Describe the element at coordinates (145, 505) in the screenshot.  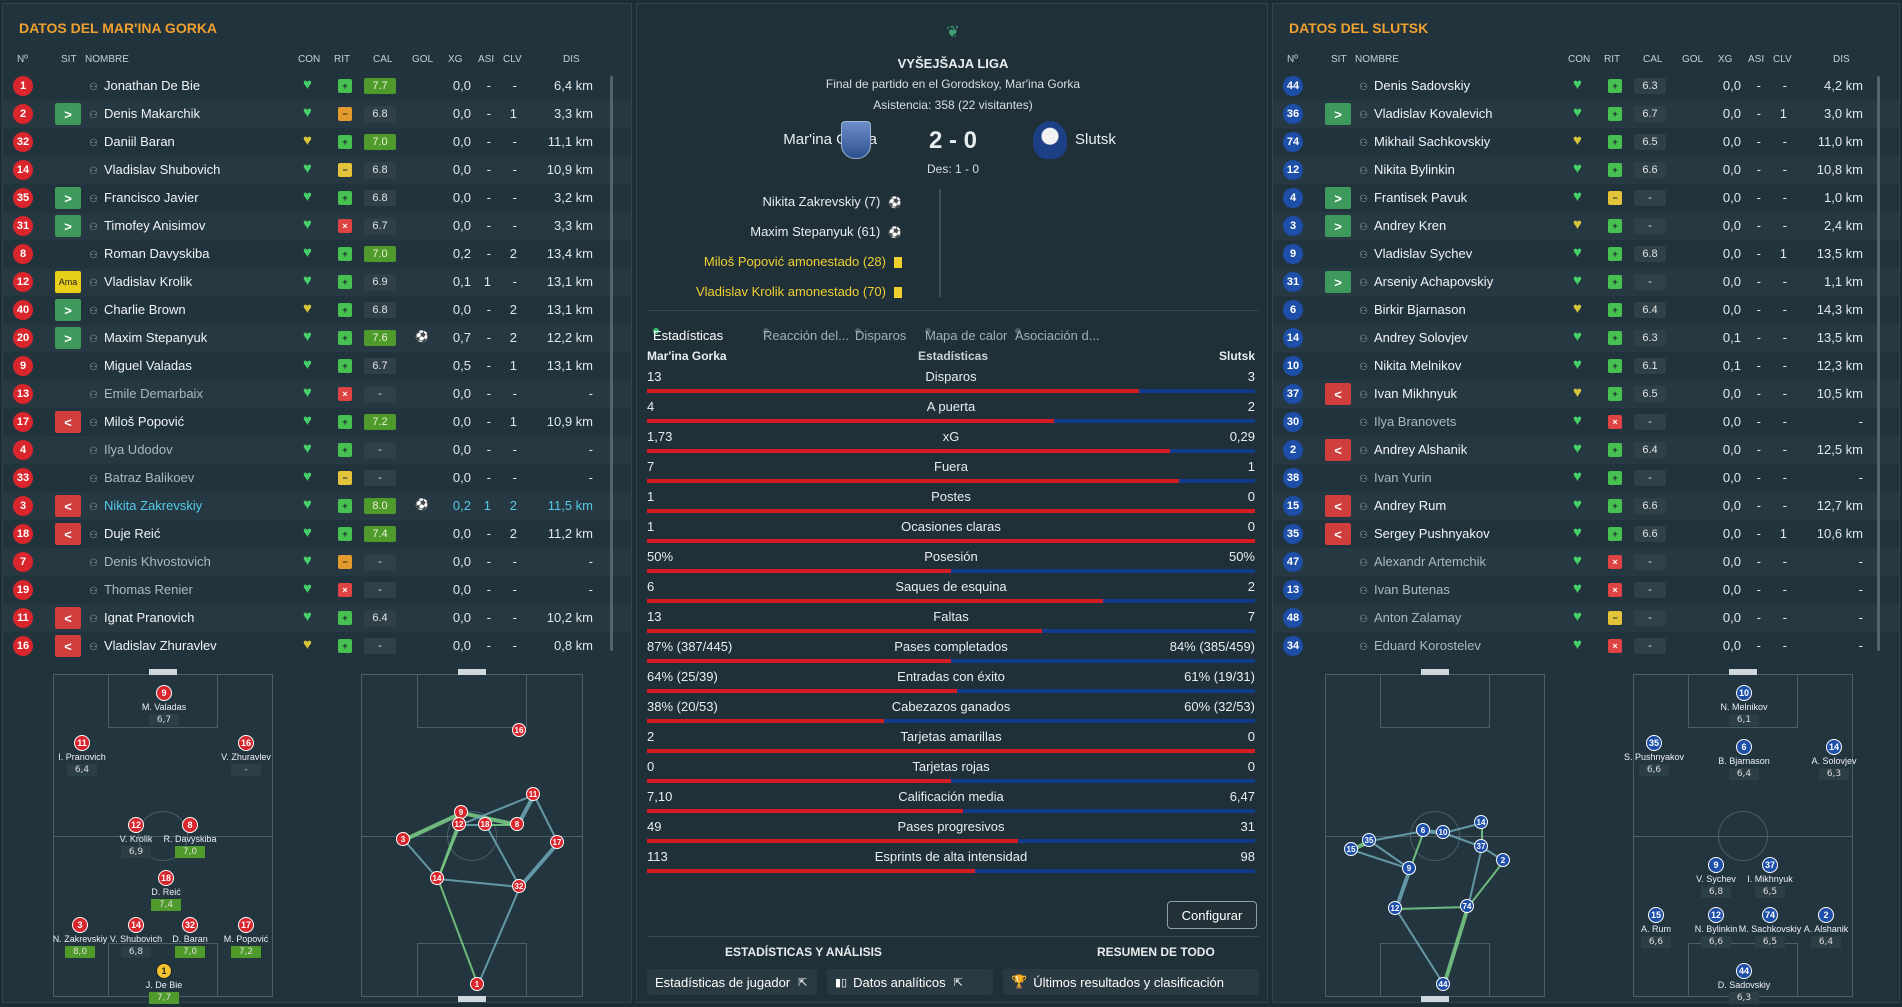
I see `player-name: ⚇ Nikita Zakrevskiy` at that location.